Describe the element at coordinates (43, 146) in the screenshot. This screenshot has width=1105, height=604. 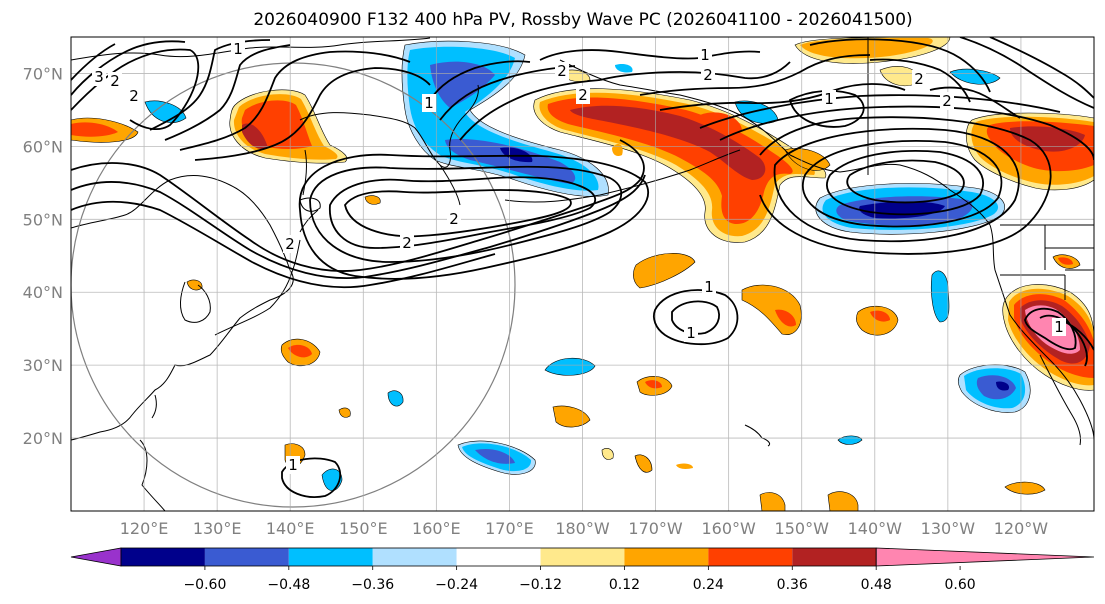
I see `lat-label: 60°N` at that location.